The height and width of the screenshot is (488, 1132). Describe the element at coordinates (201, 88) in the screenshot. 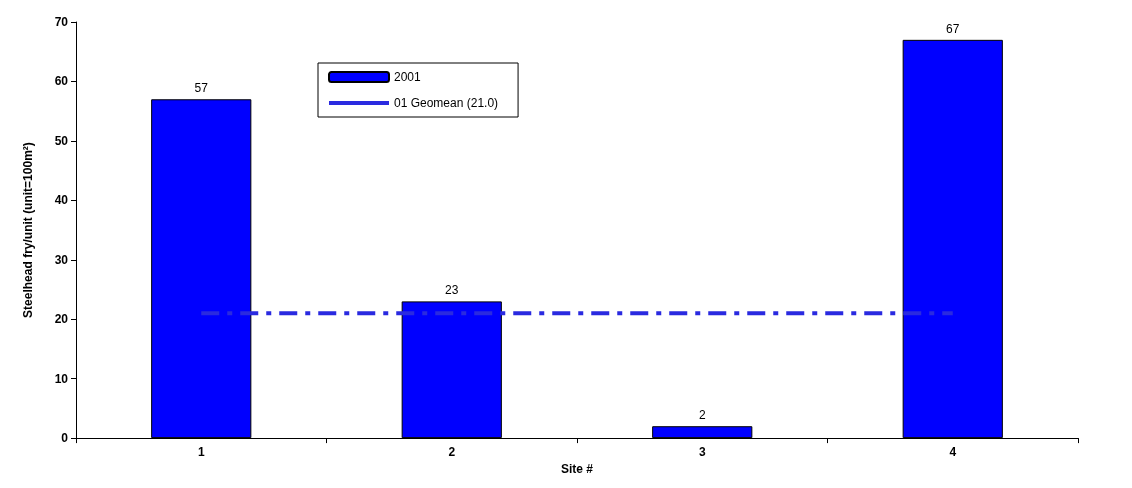

I see `data-label: 57` at that location.